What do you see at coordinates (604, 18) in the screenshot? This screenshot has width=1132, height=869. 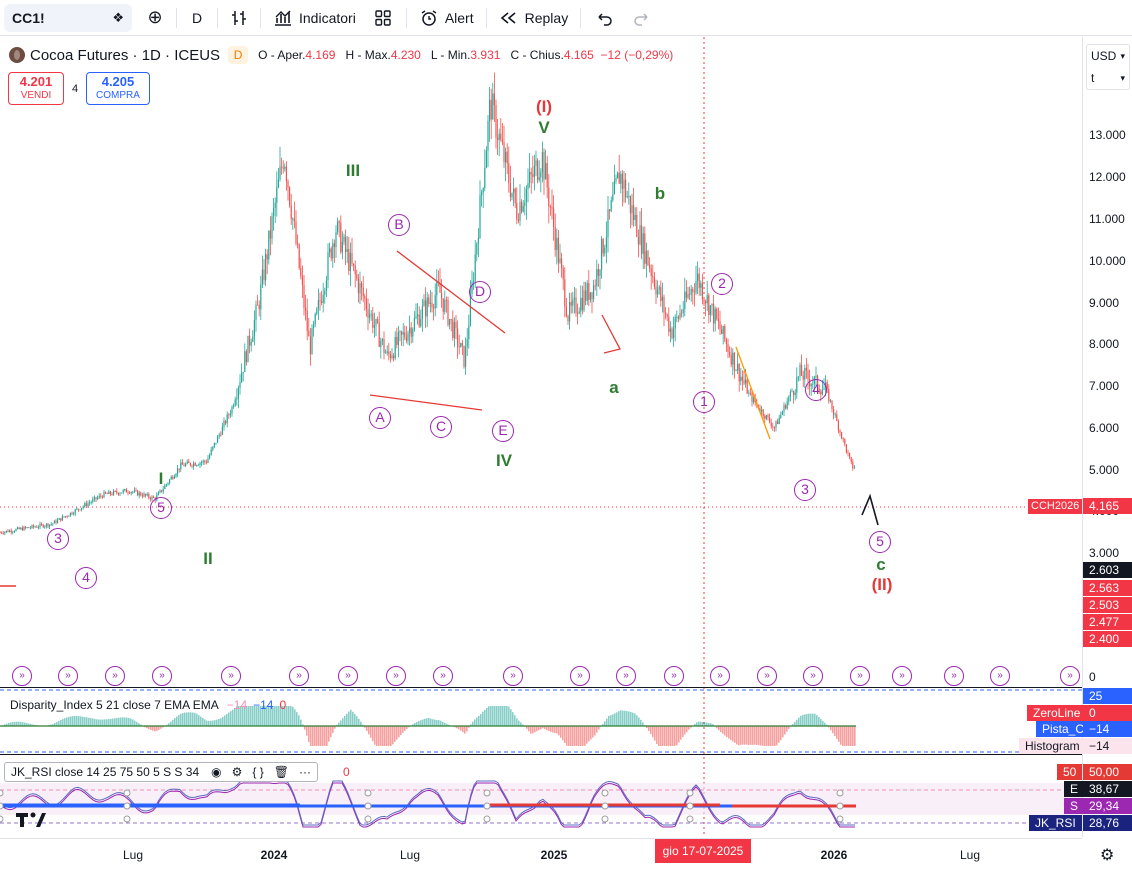 I see `undo-button` at bounding box center [604, 18].